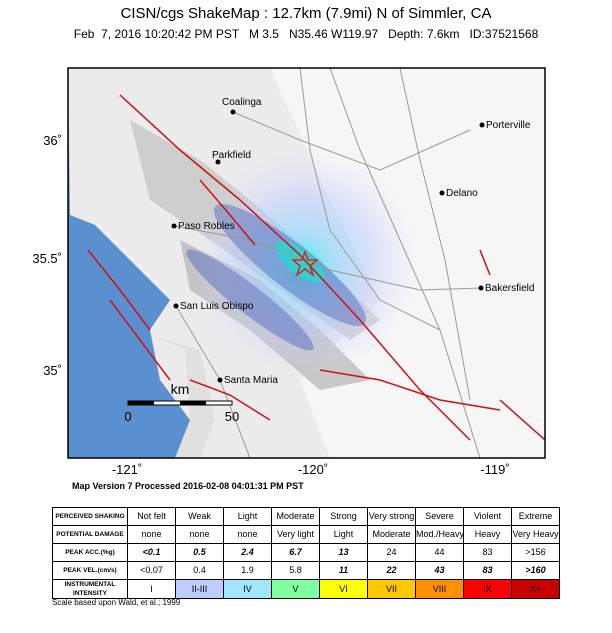 The height and width of the screenshot is (633, 612). I want to click on legend-cell: 43, so click(439, 570).